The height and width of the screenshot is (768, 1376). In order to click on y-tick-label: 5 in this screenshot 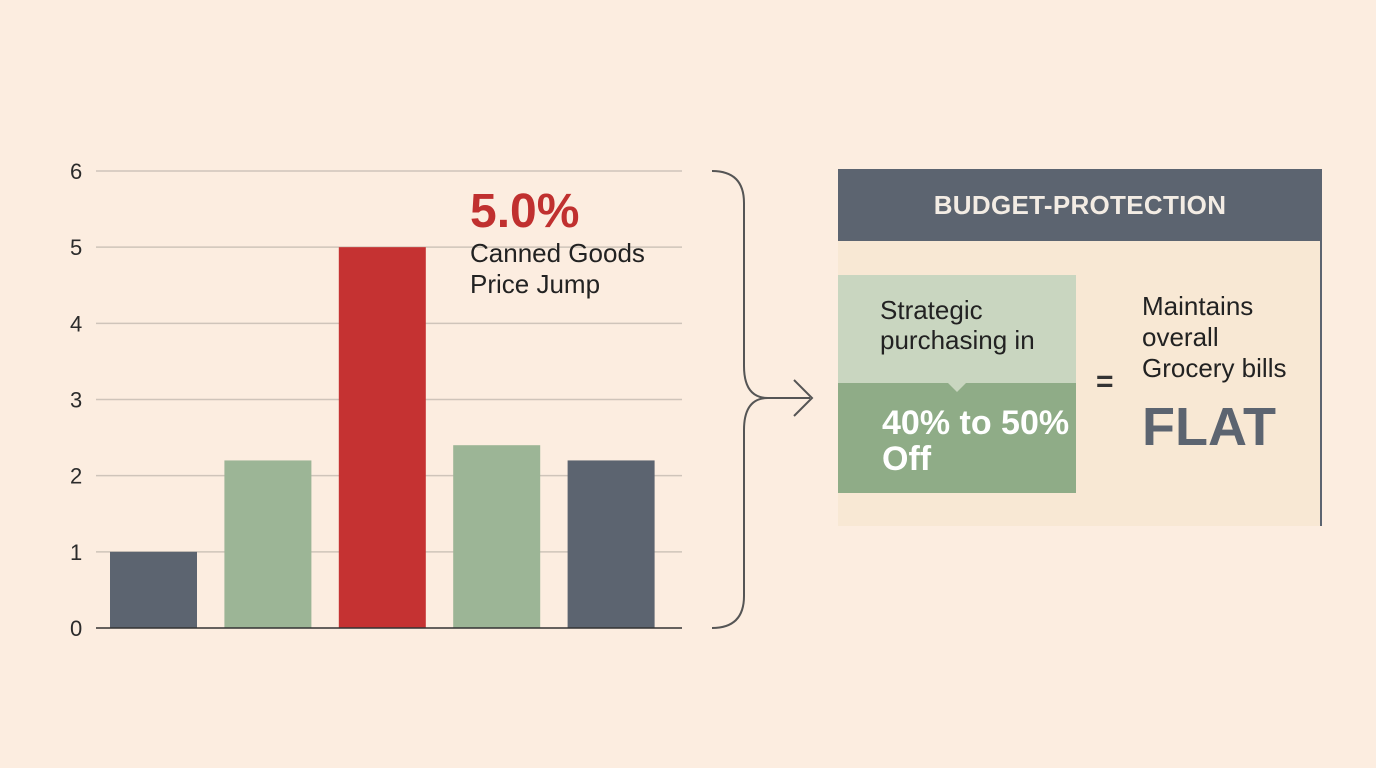, I will do `click(76, 247)`.